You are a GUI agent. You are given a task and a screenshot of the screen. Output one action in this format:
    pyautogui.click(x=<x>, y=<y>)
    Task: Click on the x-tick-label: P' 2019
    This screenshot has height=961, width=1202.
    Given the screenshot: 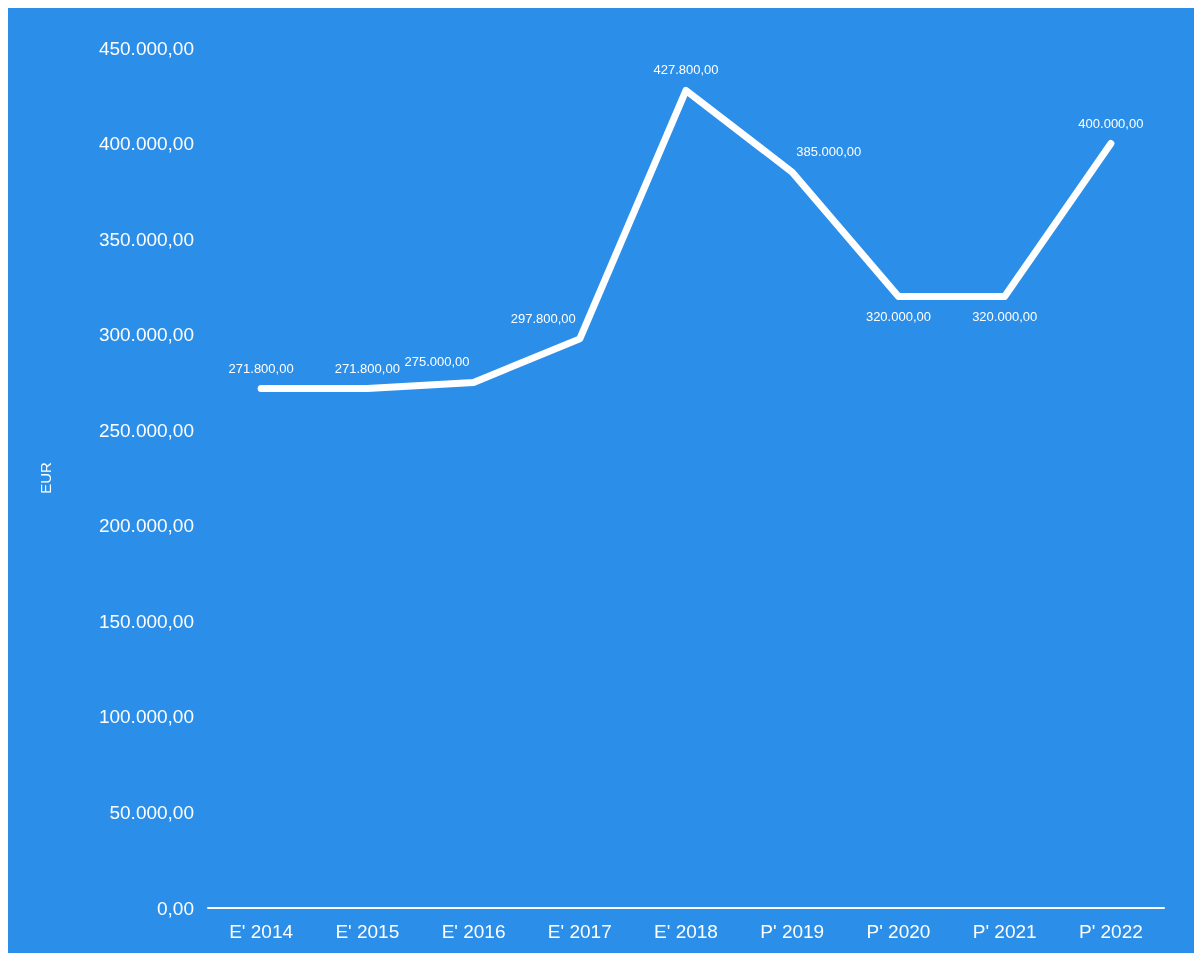 What is the action you would take?
    pyautogui.click(x=792, y=931)
    